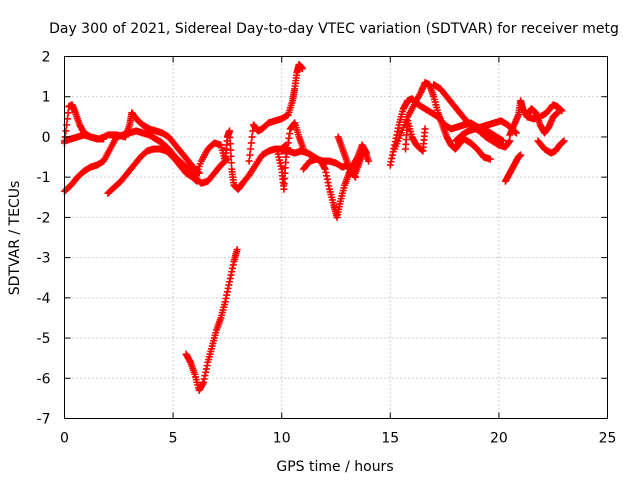  What do you see at coordinates (152, 171) in the screenshot?
I see `series-track4` at bounding box center [152, 171].